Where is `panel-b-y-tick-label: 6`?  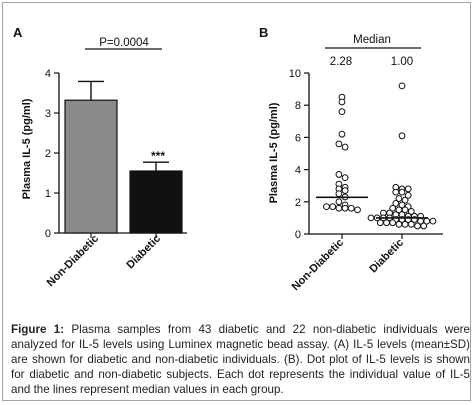 panel-b-y-tick-label: 6 is located at coordinates (298, 138).